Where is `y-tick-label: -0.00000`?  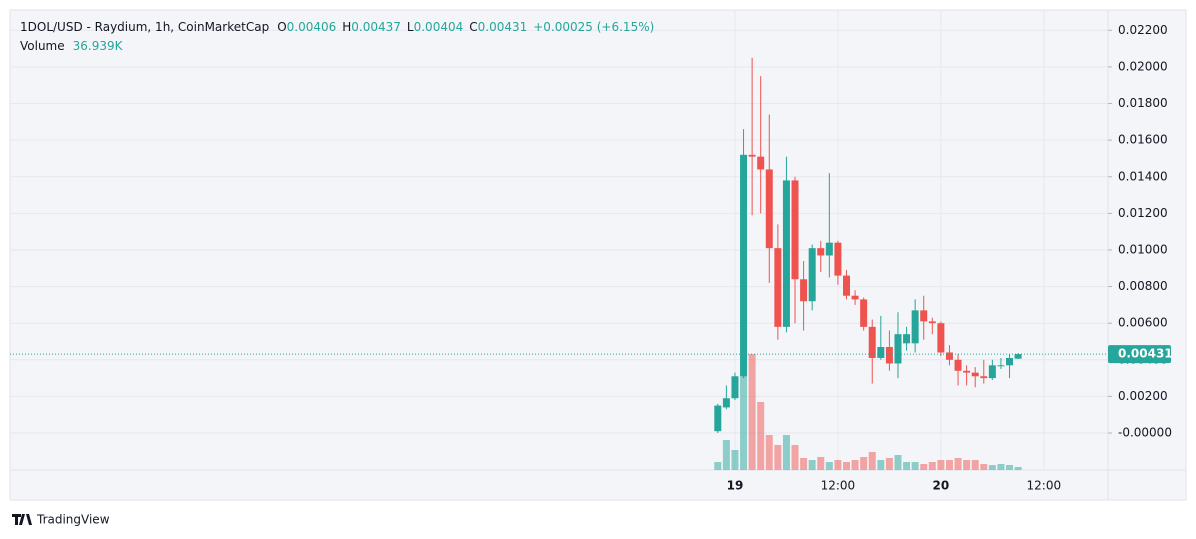
y-tick-label: -0.00000 is located at coordinates (1145, 433).